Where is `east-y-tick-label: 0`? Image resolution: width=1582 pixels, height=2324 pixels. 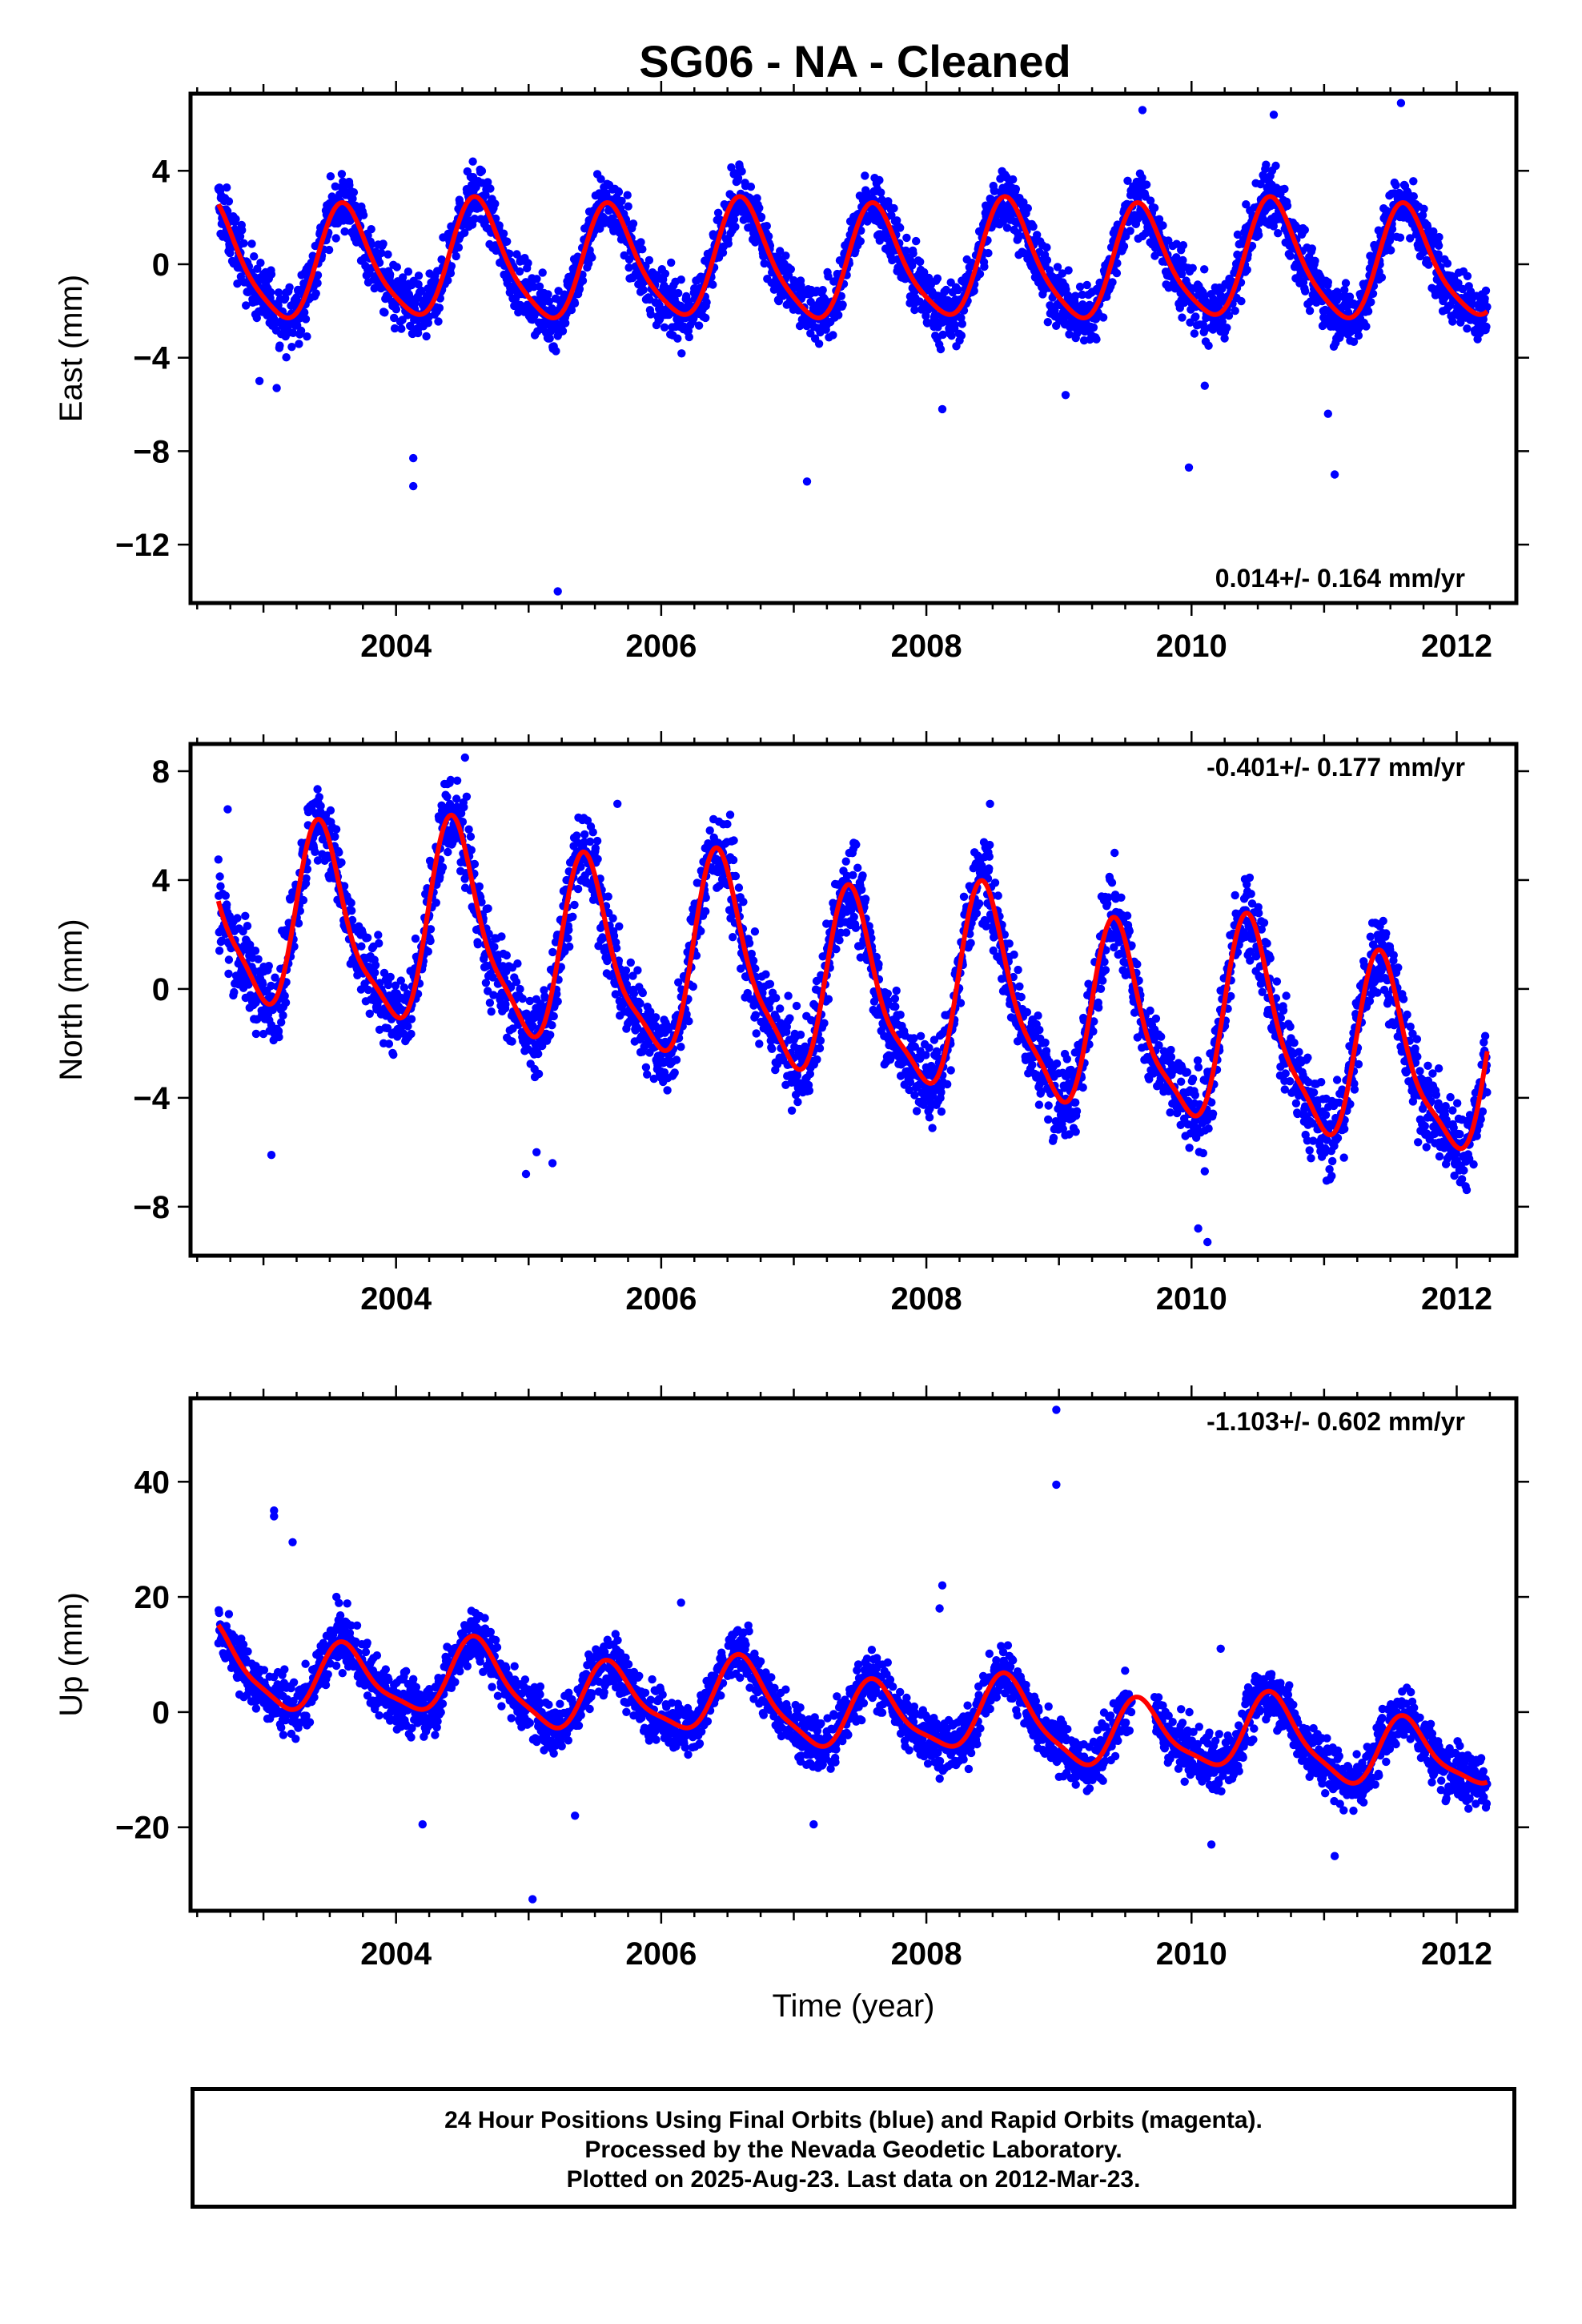
east-y-tick-label: 0 is located at coordinates (161, 265).